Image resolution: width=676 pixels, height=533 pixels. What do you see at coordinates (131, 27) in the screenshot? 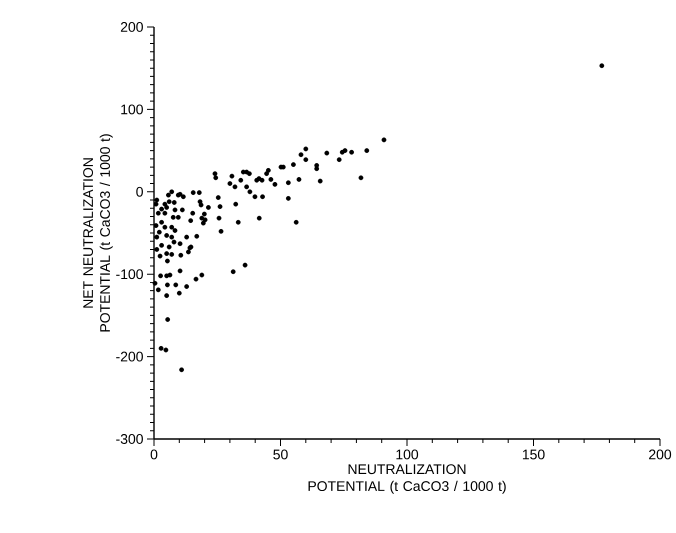
I see `y-tick-label: 200` at bounding box center [131, 27].